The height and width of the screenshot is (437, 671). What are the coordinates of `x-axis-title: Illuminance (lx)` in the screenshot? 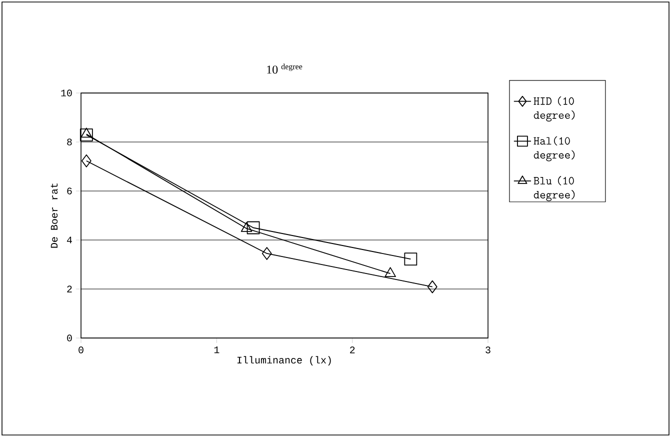 It's located at (284, 361).